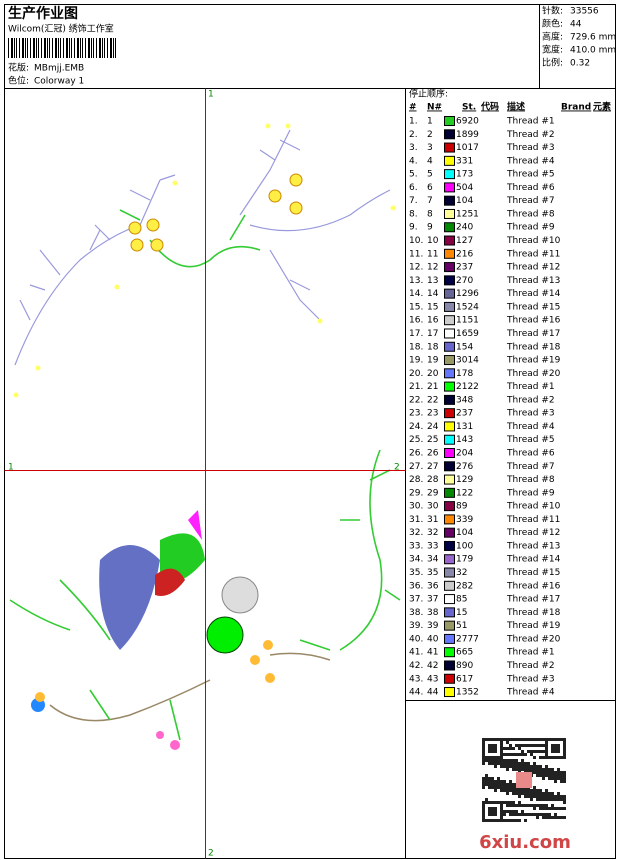 This screenshot has height=860, width=620. What do you see at coordinates (533, 507) in the screenshot?
I see `row-description: Thread #10` at bounding box center [533, 507].